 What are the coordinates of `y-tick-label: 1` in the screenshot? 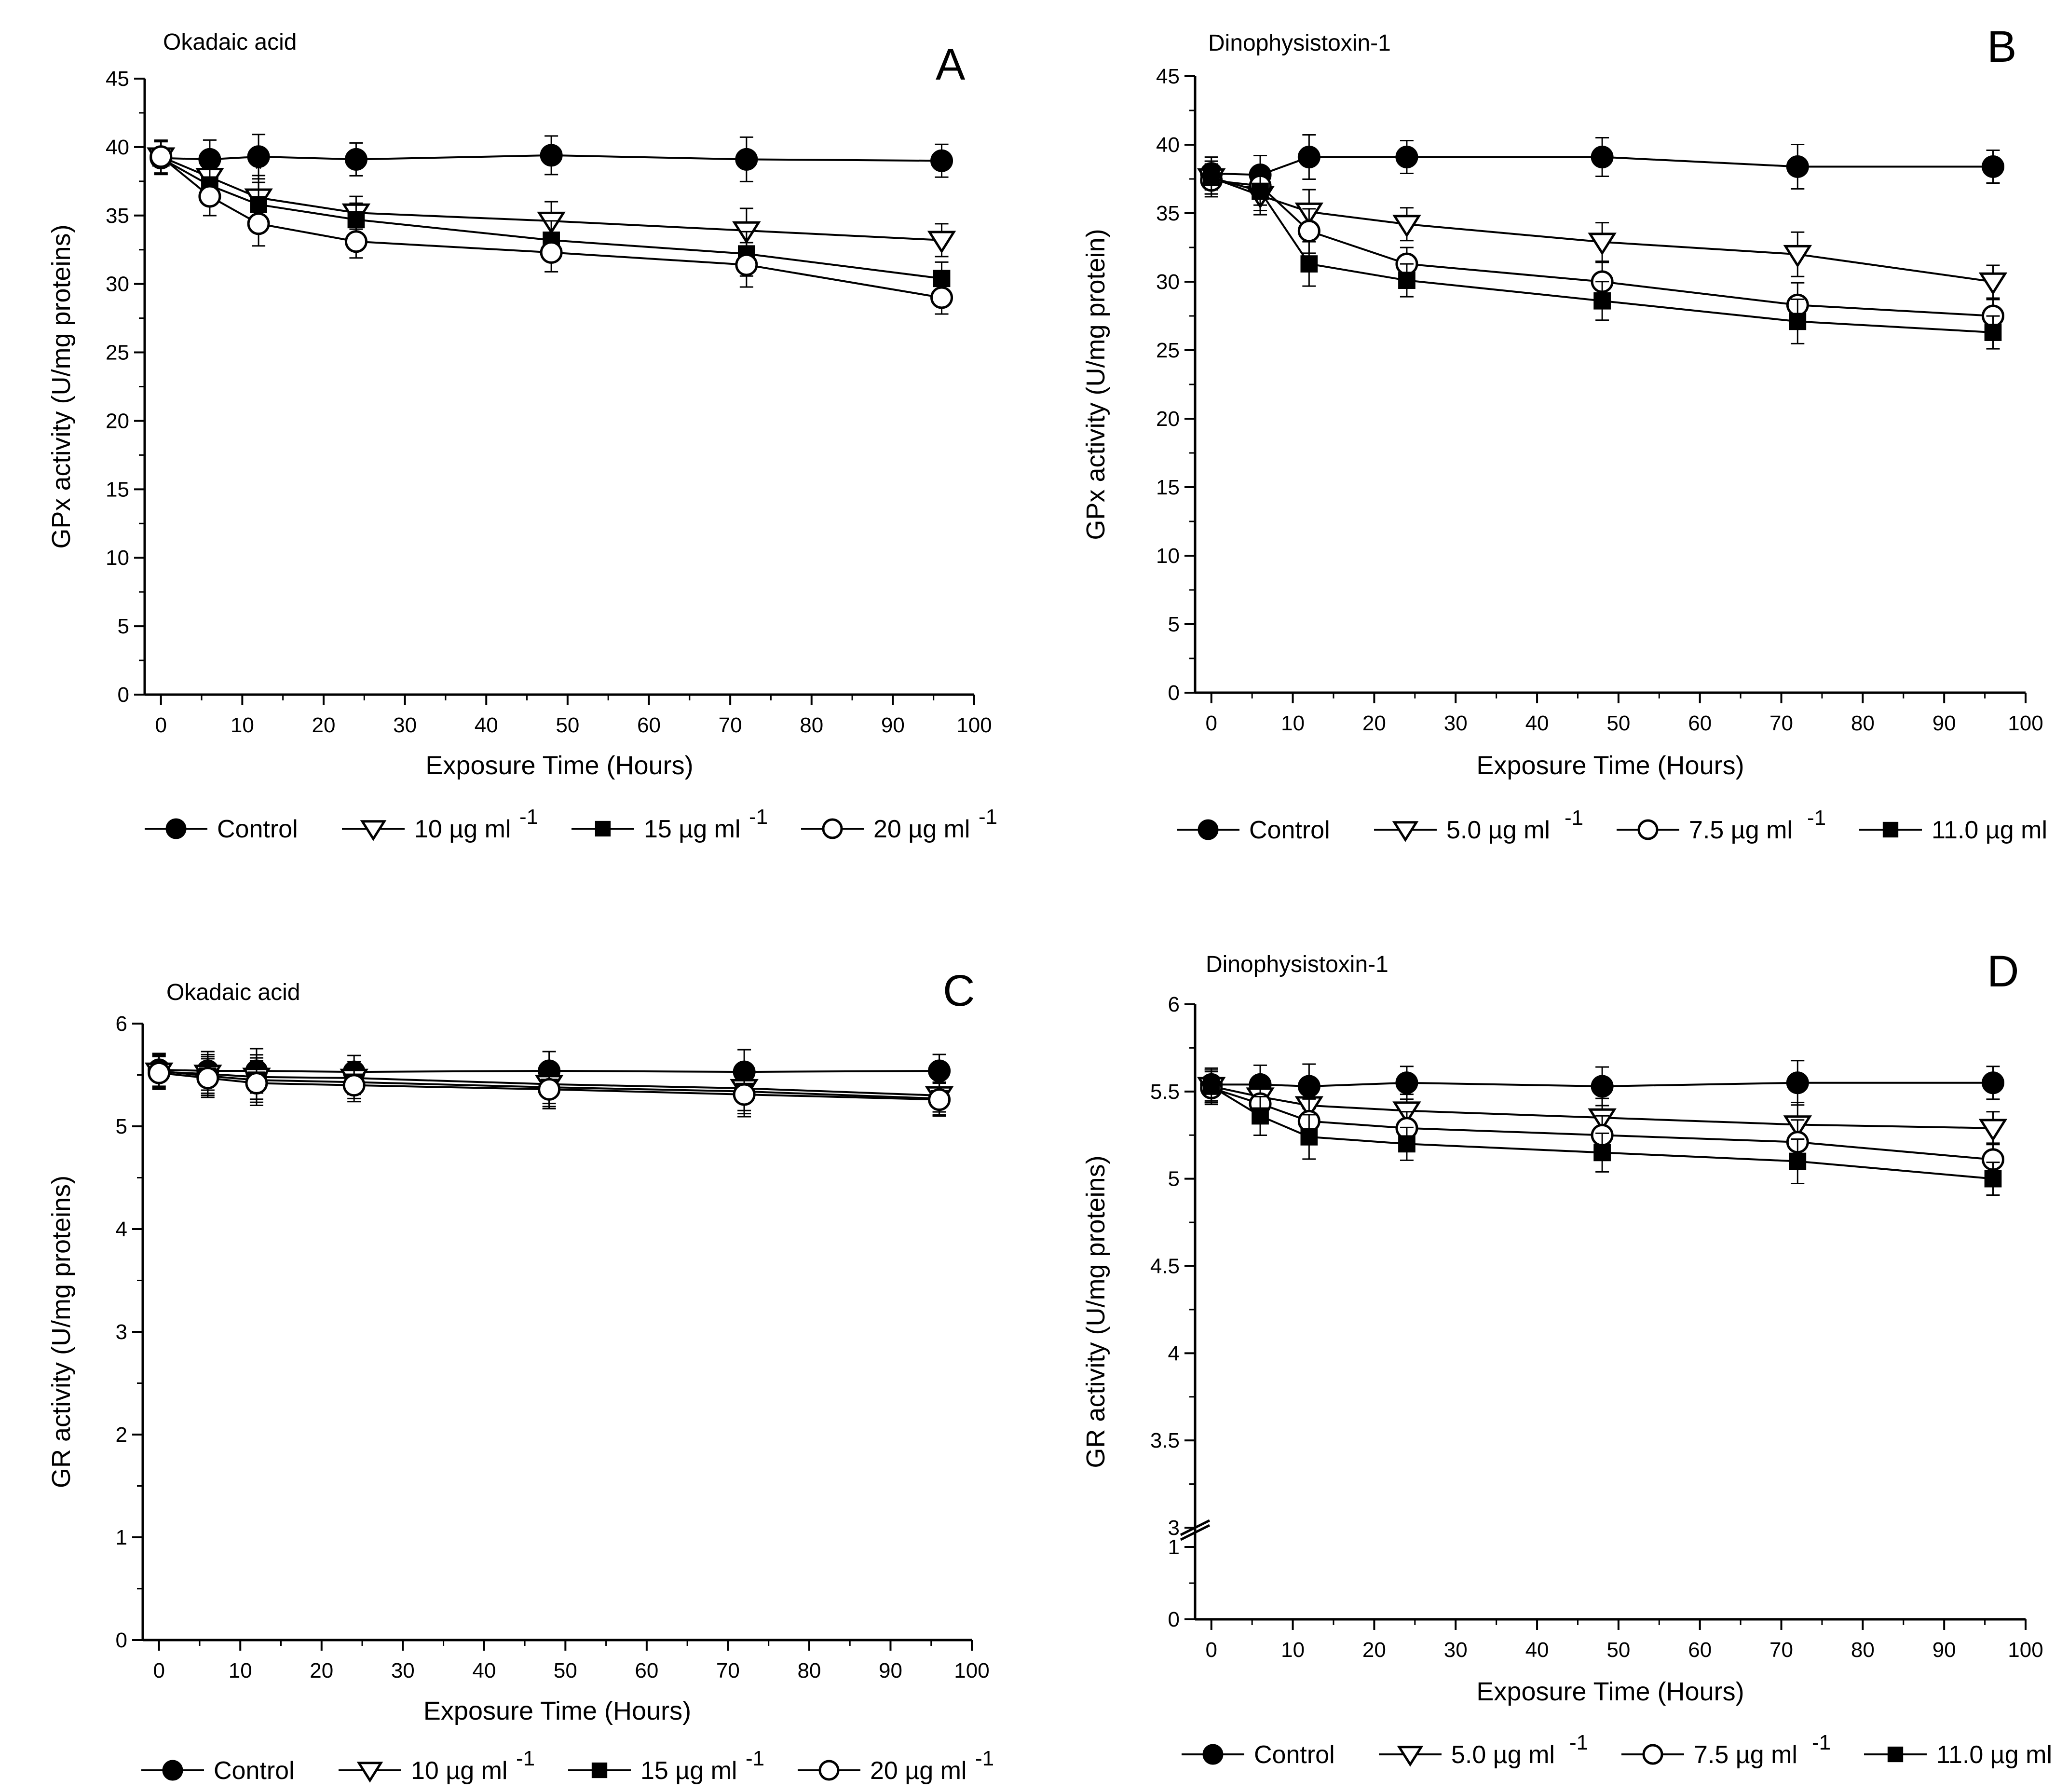 It's located at (121, 1537).